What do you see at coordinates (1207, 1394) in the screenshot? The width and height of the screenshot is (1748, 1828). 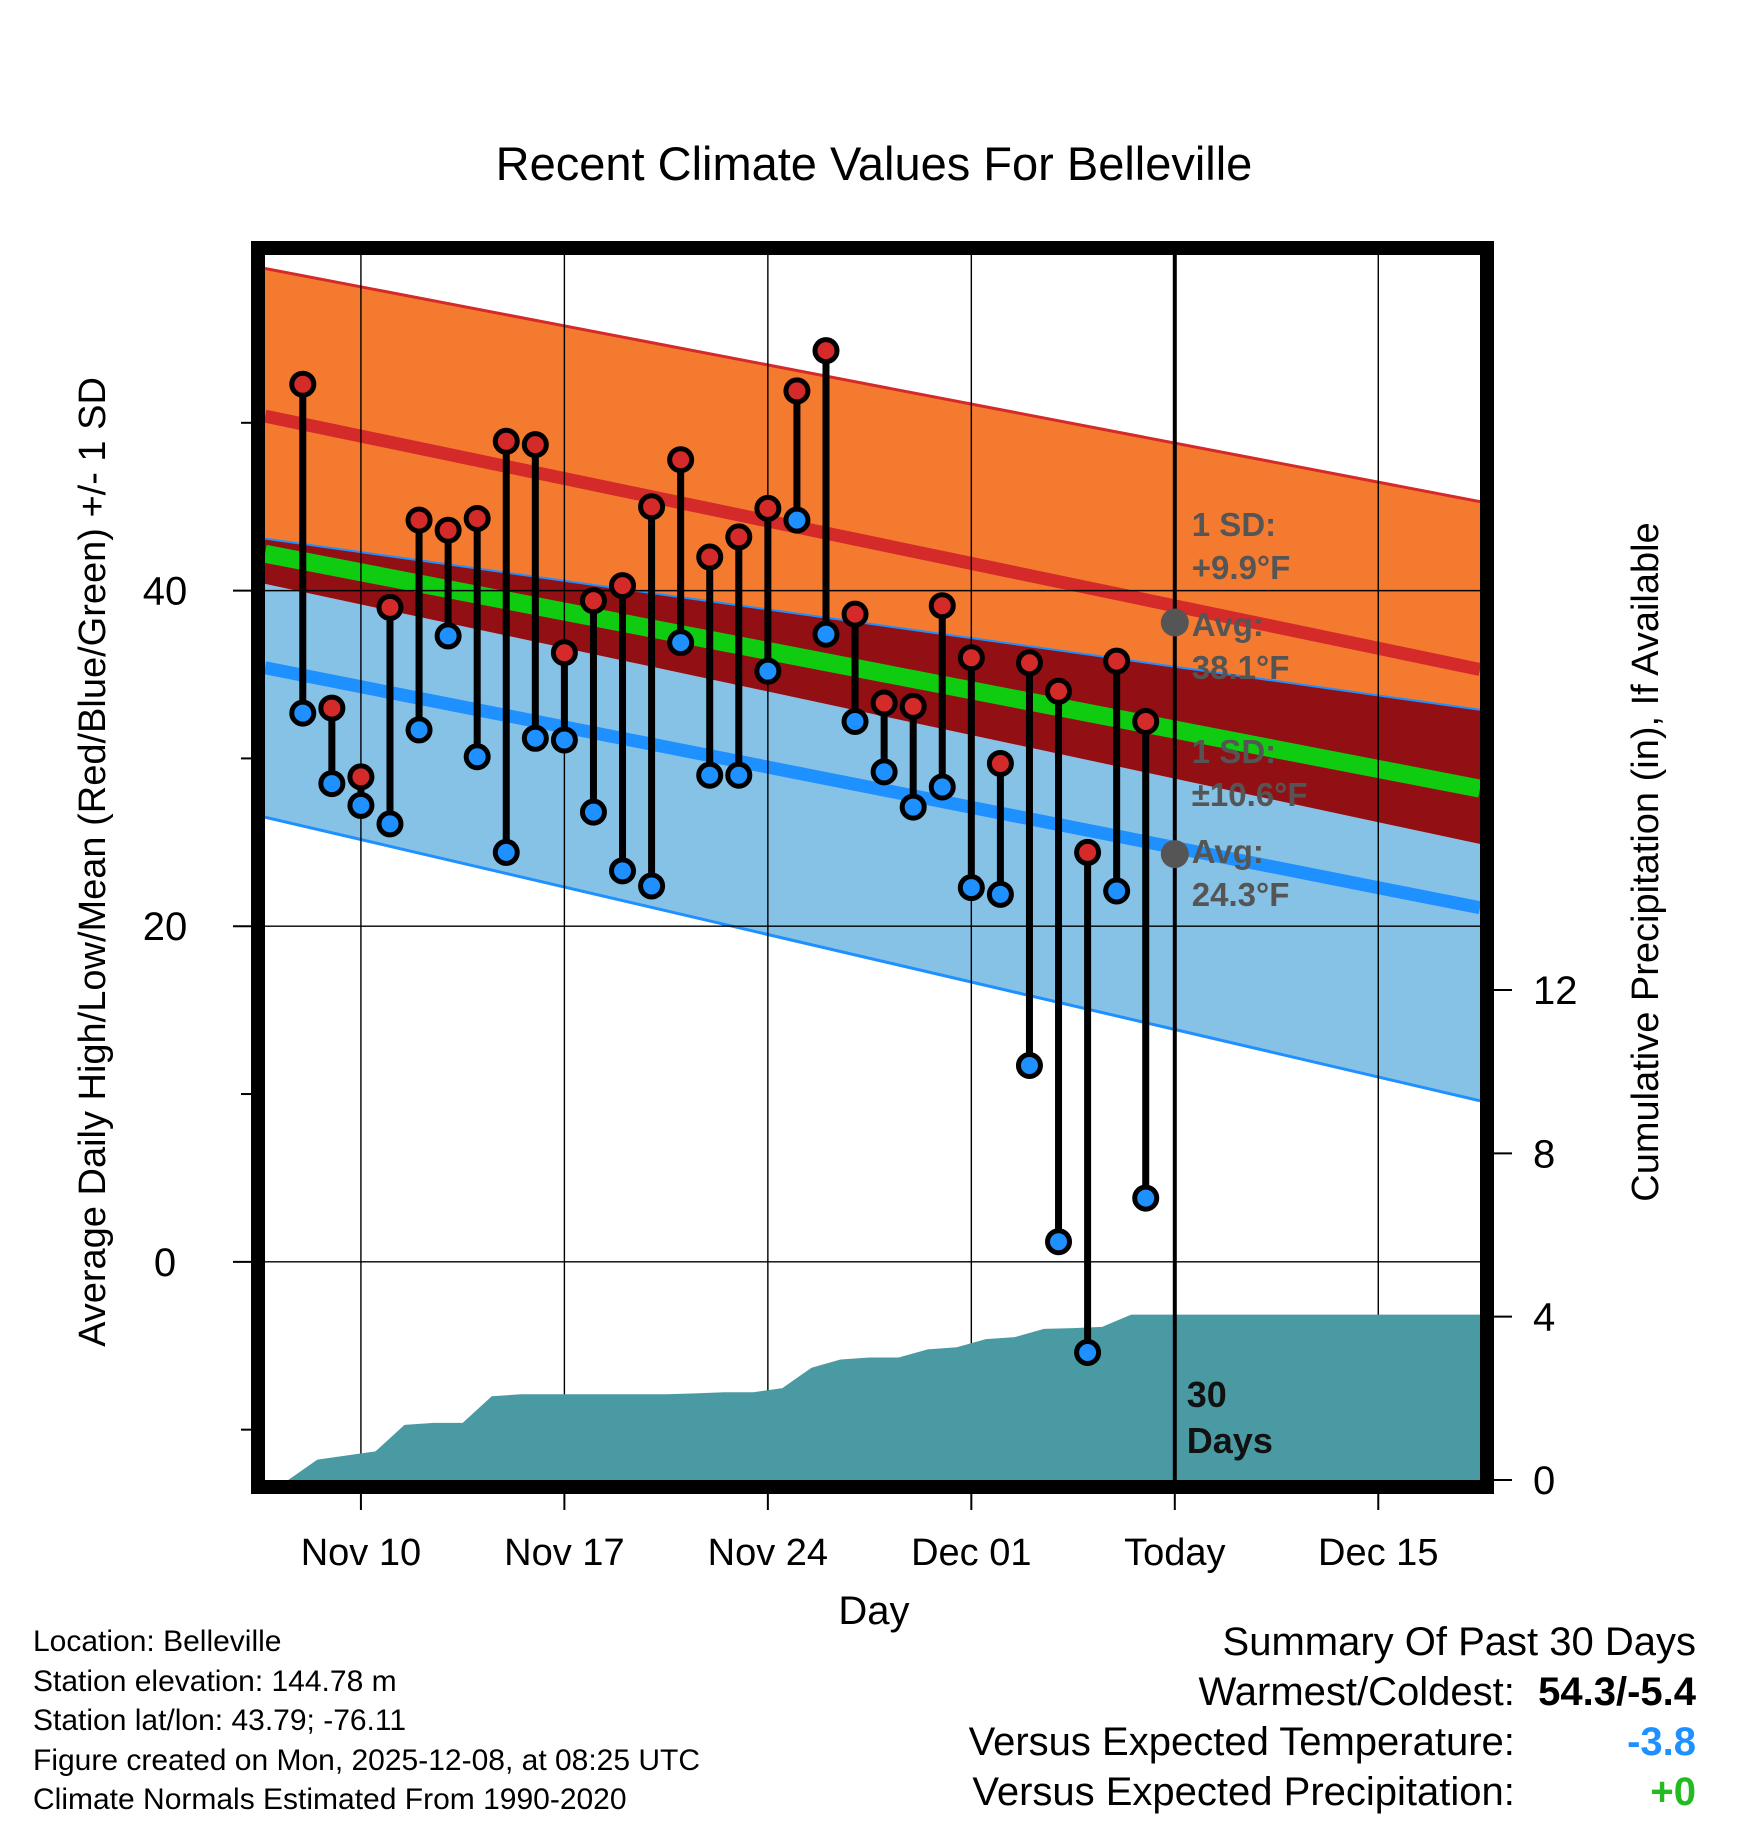 I see `today-days-number: 30` at bounding box center [1207, 1394].